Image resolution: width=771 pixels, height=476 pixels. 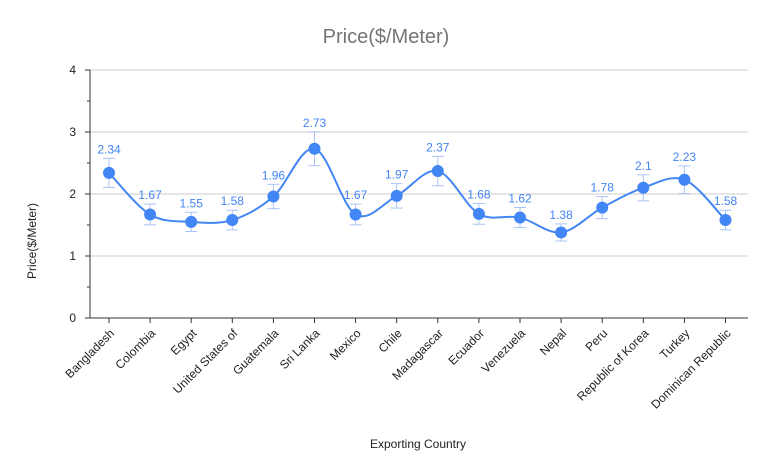 What do you see at coordinates (685, 157) in the screenshot?
I see `data-label: 2.23` at bounding box center [685, 157].